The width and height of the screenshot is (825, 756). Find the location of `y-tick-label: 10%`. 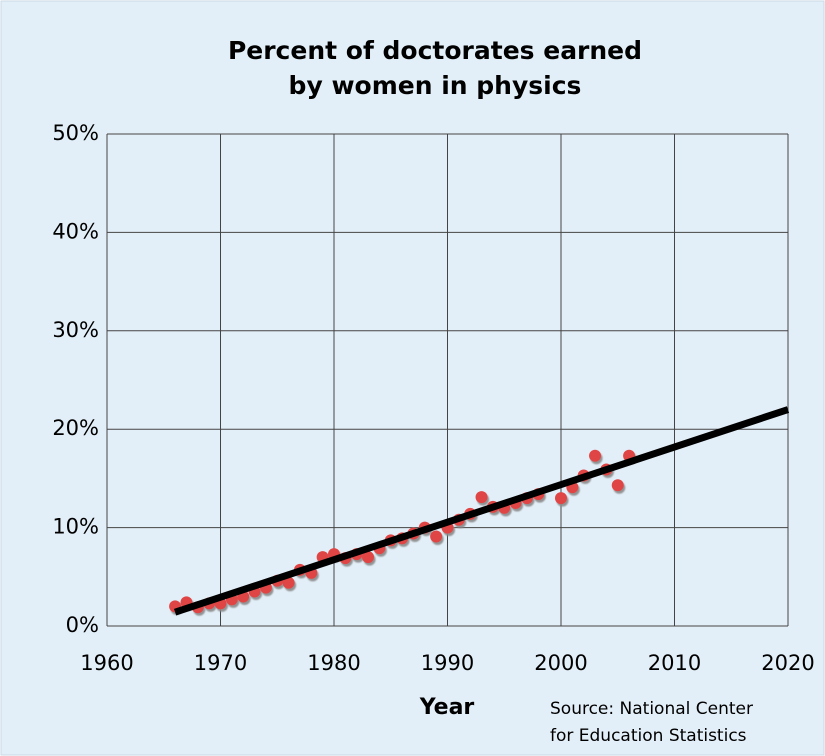

y-tick-label: 10% is located at coordinates (75, 527).